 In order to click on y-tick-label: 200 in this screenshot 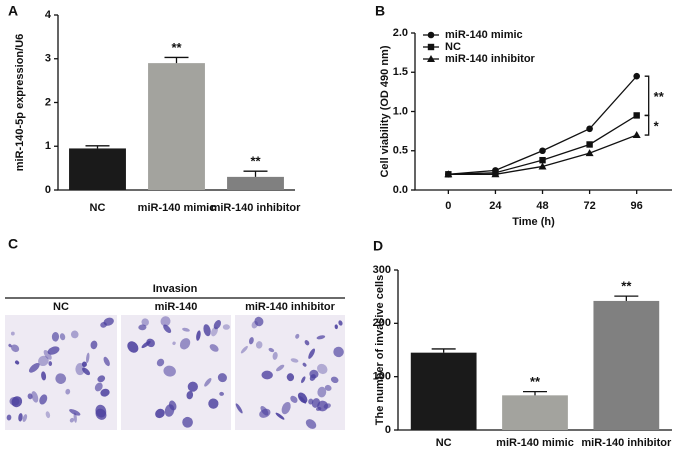, I will do `click(382, 323)`.